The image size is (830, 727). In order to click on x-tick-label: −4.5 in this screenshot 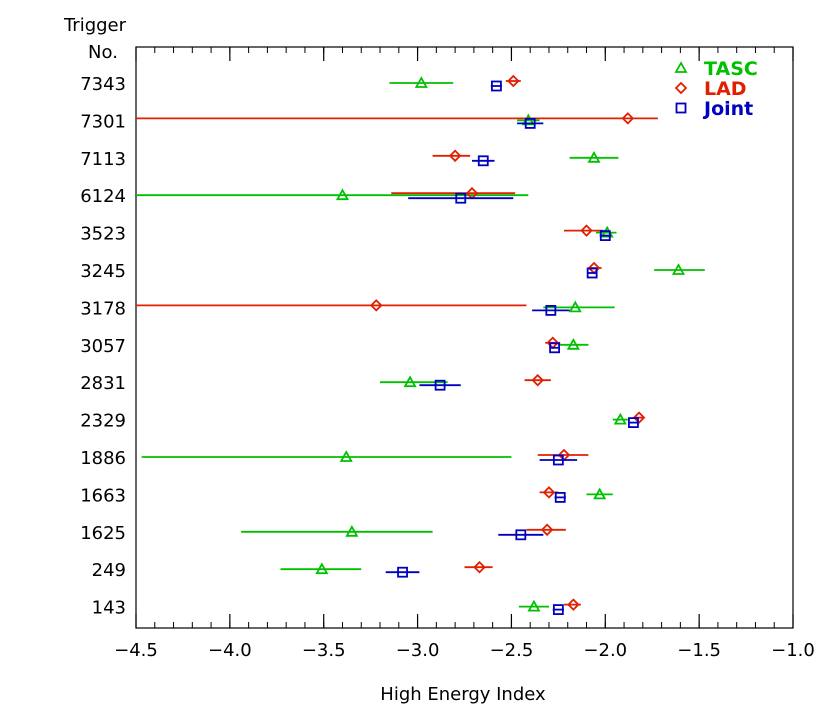, I will do `click(136, 650)`.